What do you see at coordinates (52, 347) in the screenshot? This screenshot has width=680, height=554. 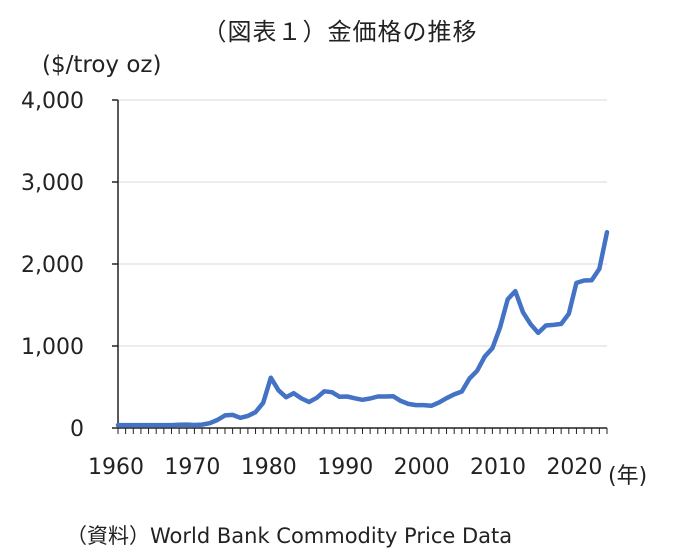 I see `y-tick-label: 1,000` at bounding box center [52, 347].